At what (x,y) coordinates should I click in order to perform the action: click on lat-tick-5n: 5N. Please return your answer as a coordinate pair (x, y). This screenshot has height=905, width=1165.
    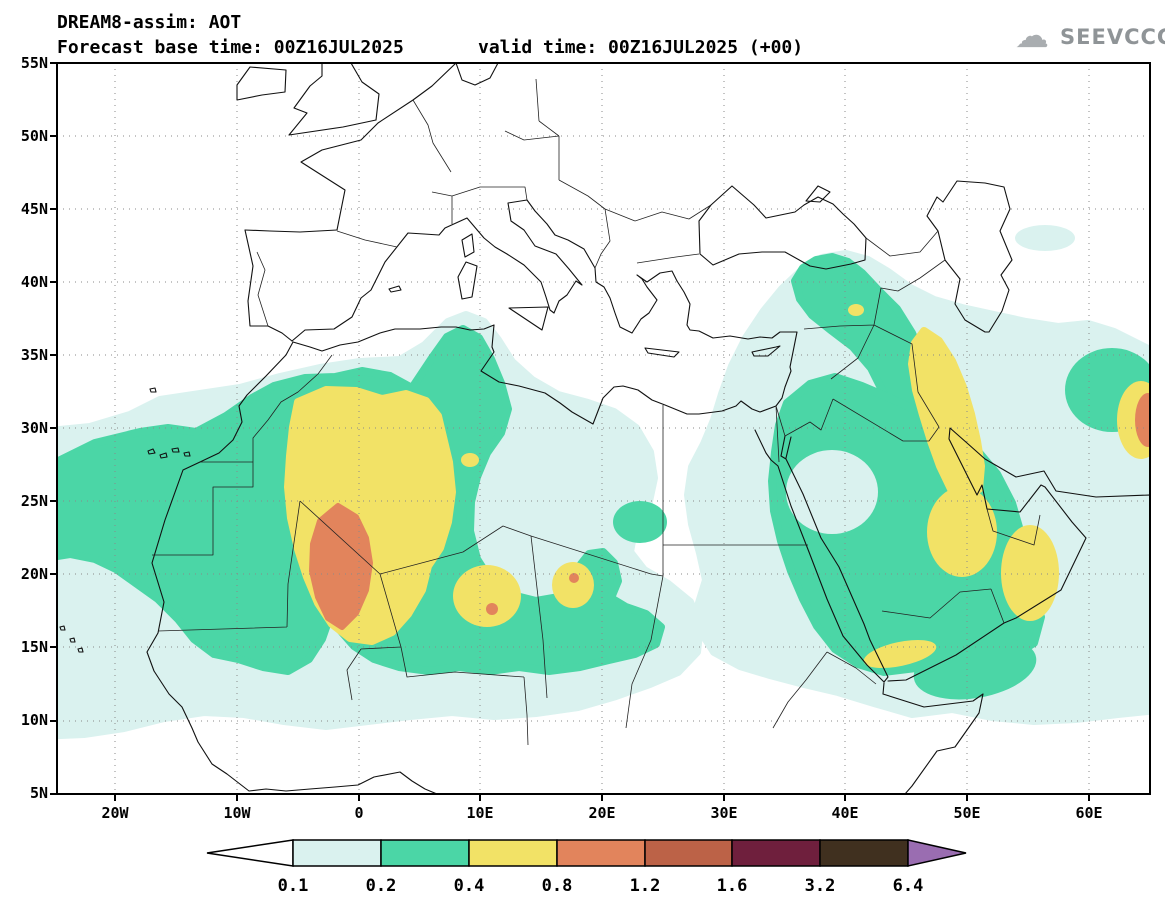
    Looking at the image, I should click on (39, 793).